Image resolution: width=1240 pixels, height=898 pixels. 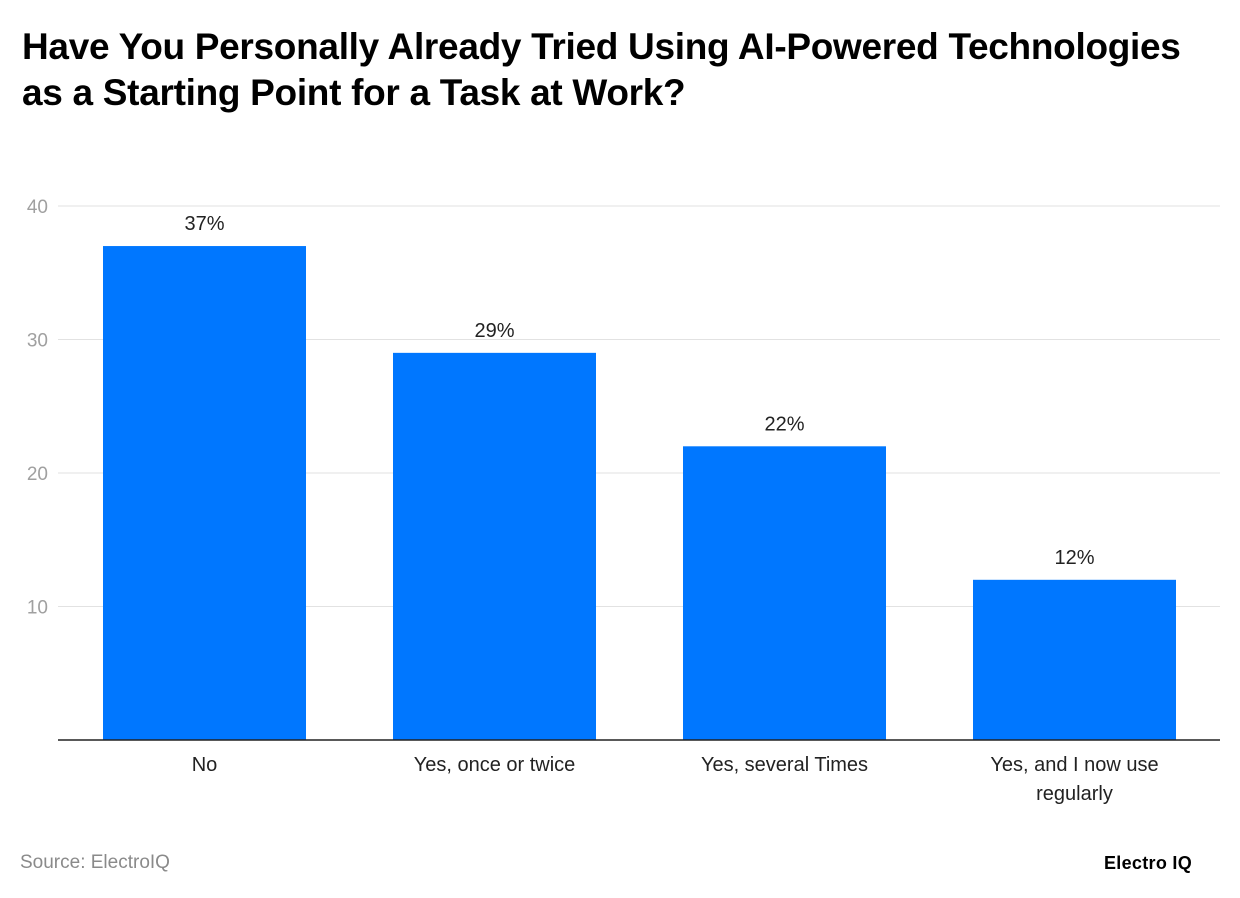 I want to click on data-label: 22%, so click(x=784, y=424).